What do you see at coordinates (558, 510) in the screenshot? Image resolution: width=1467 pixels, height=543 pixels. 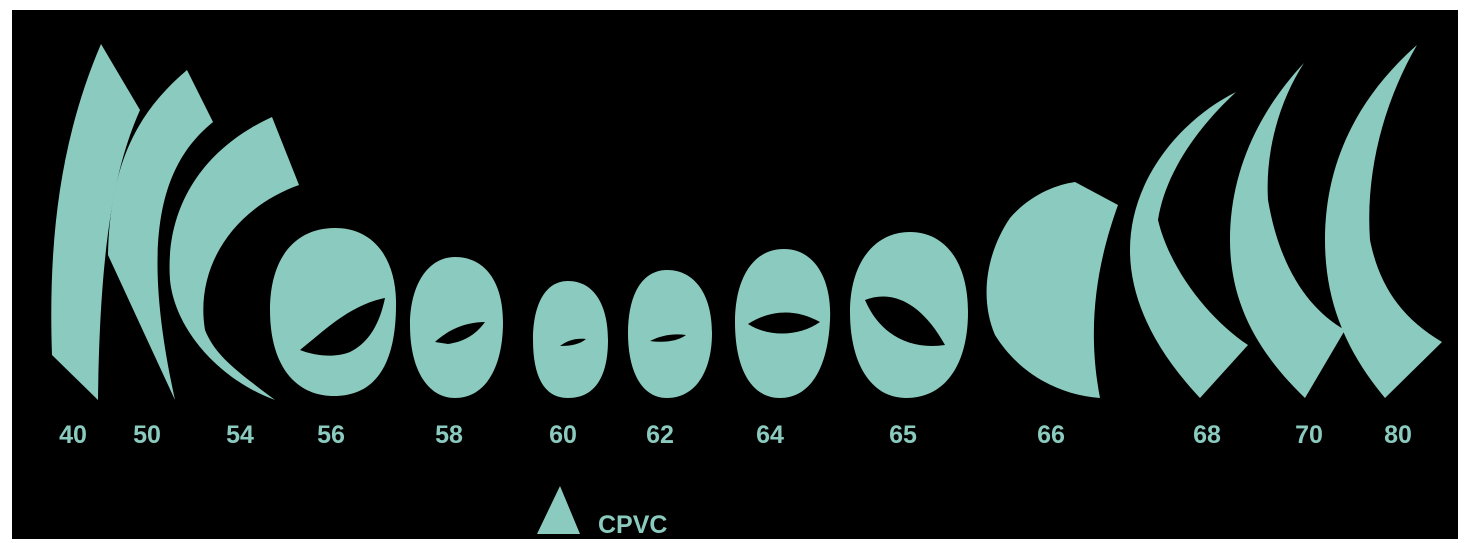 I see `triangle-icon` at bounding box center [558, 510].